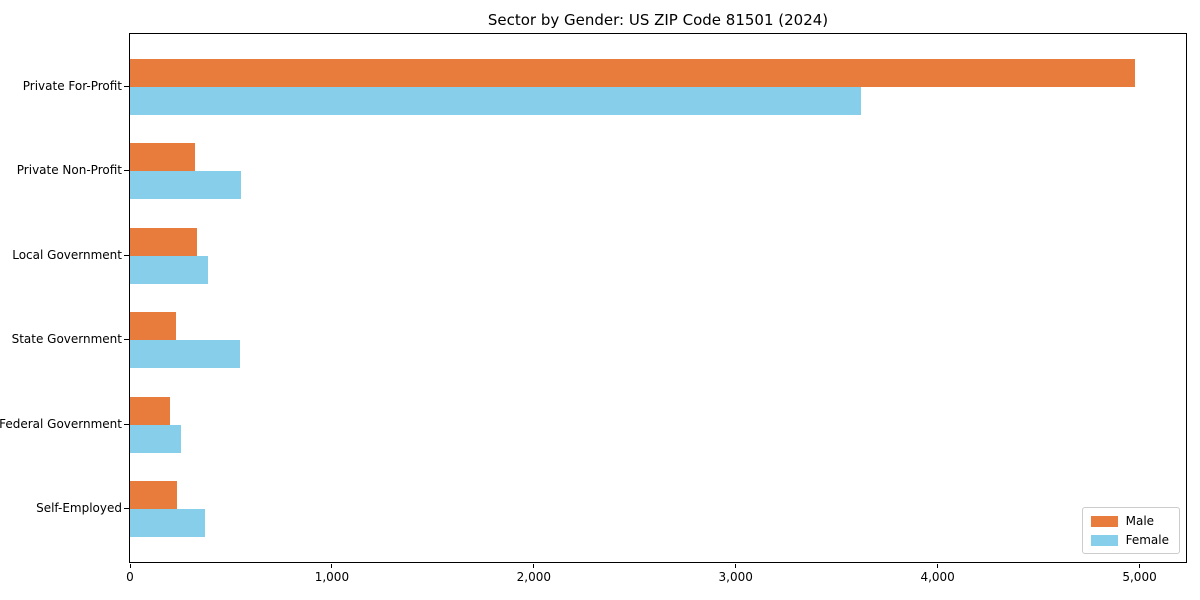 This screenshot has width=1200, height=600. I want to click on category-label: Local Government, so click(67, 254).